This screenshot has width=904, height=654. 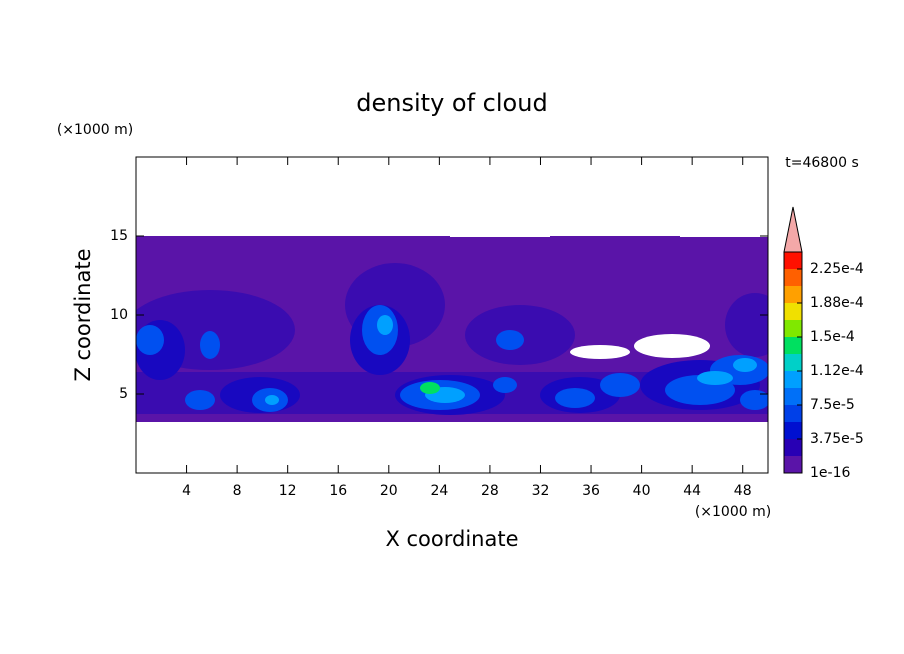 I want to click on x-tick-label: 32, so click(x=541, y=491).